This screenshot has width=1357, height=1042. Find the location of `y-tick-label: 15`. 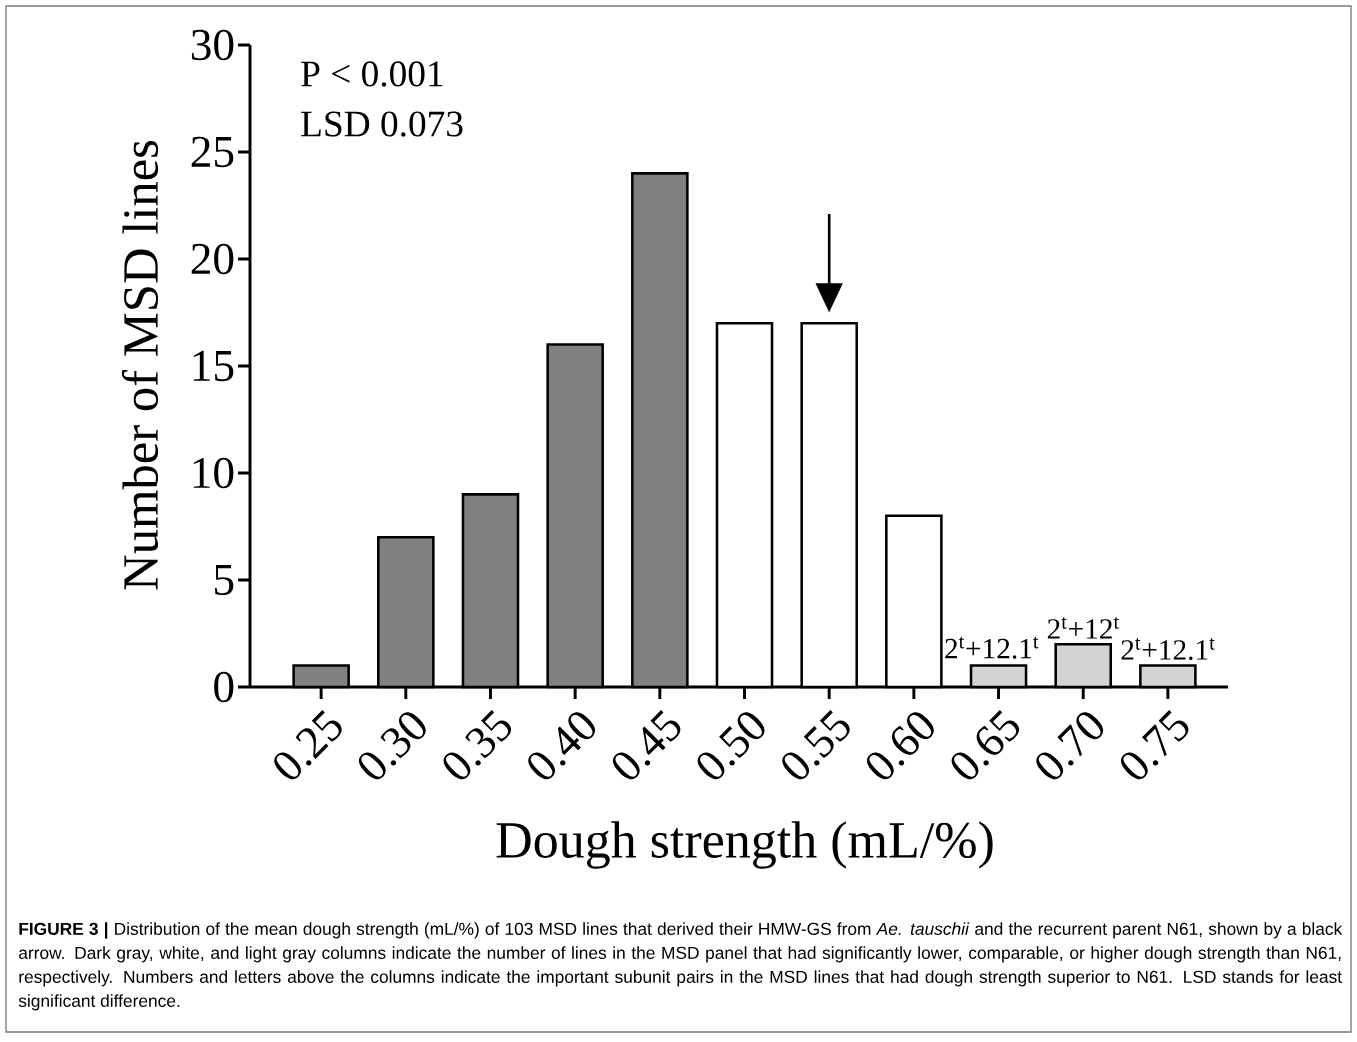

y-tick-label: 15 is located at coordinates (213, 366).